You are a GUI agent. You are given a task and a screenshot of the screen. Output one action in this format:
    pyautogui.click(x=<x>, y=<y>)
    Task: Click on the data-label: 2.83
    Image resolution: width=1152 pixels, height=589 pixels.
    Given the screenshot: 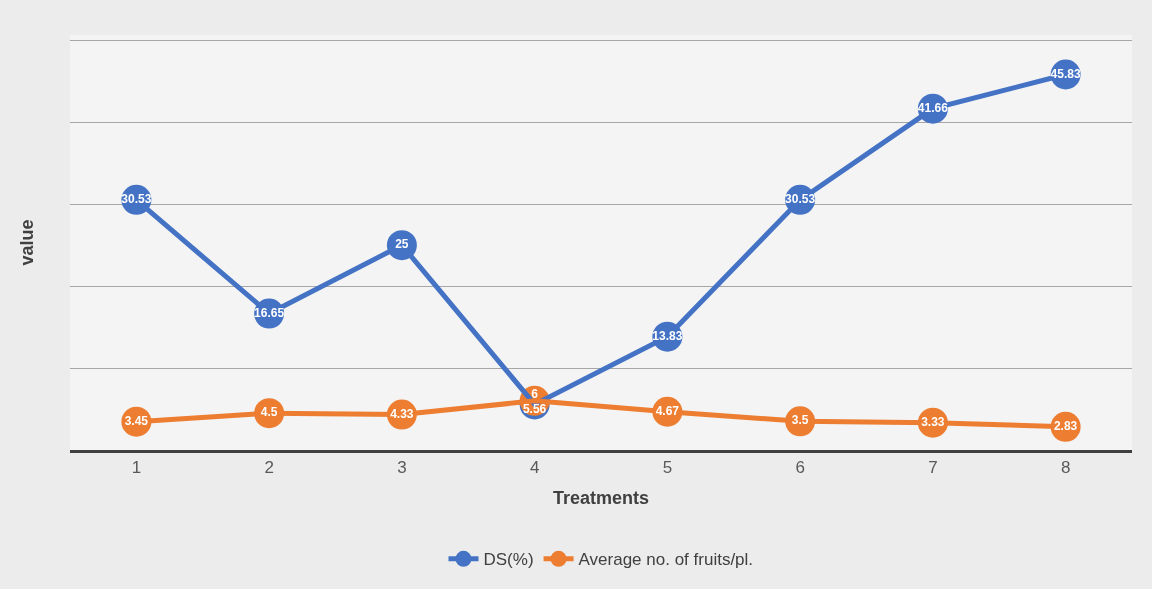 What is the action you would take?
    pyautogui.click(x=1065, y=425)
    